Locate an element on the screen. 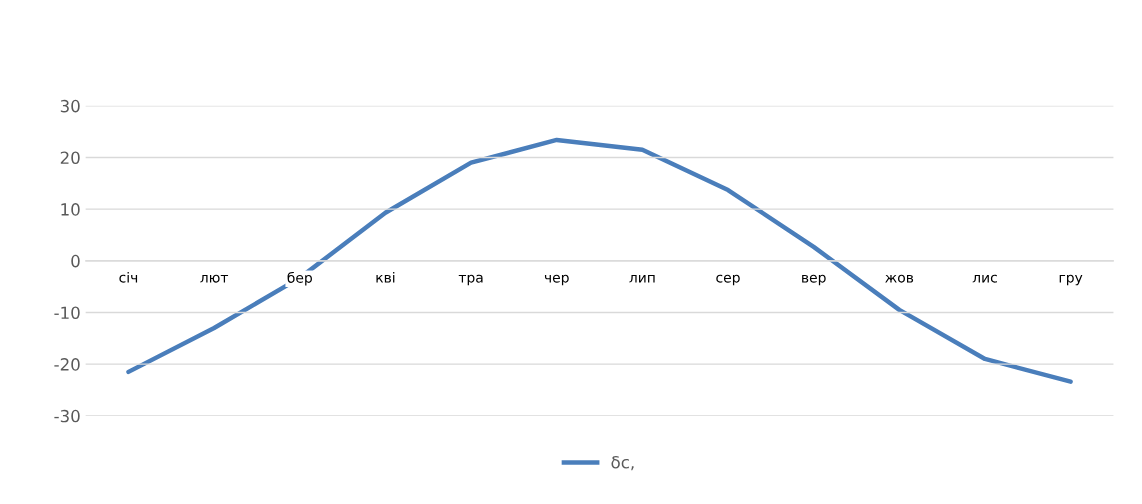 This screenshot has height=504, width=1142. y-tick-label: 0 is located at coordinates (75, 261).